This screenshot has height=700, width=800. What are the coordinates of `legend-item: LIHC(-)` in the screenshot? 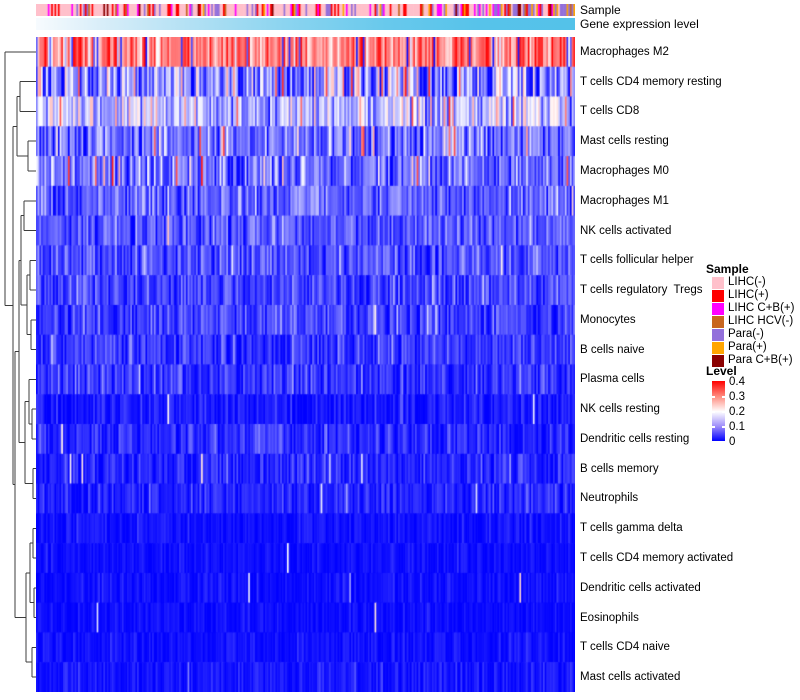 It's located at (753, 282).